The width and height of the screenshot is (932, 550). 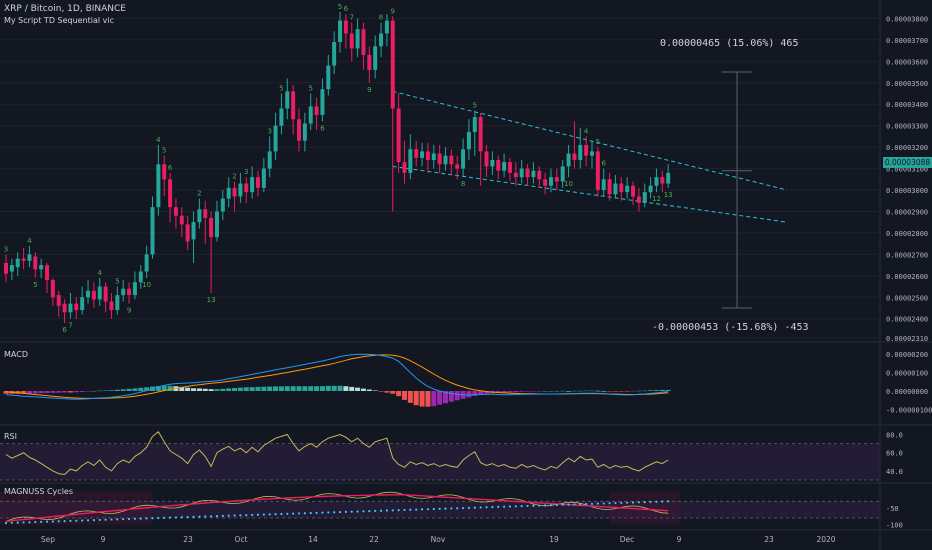 I want to click on td-count-label: 12, so click(x=656, y=199).